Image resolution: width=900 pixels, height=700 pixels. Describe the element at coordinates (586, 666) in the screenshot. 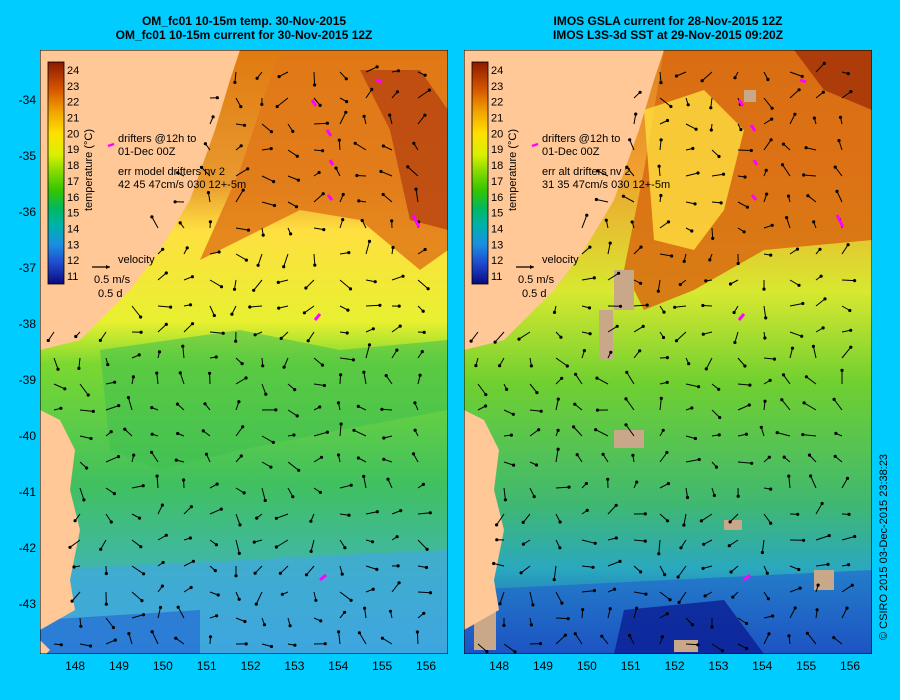

I see `panel1-x-tick-label: 150` at that location.